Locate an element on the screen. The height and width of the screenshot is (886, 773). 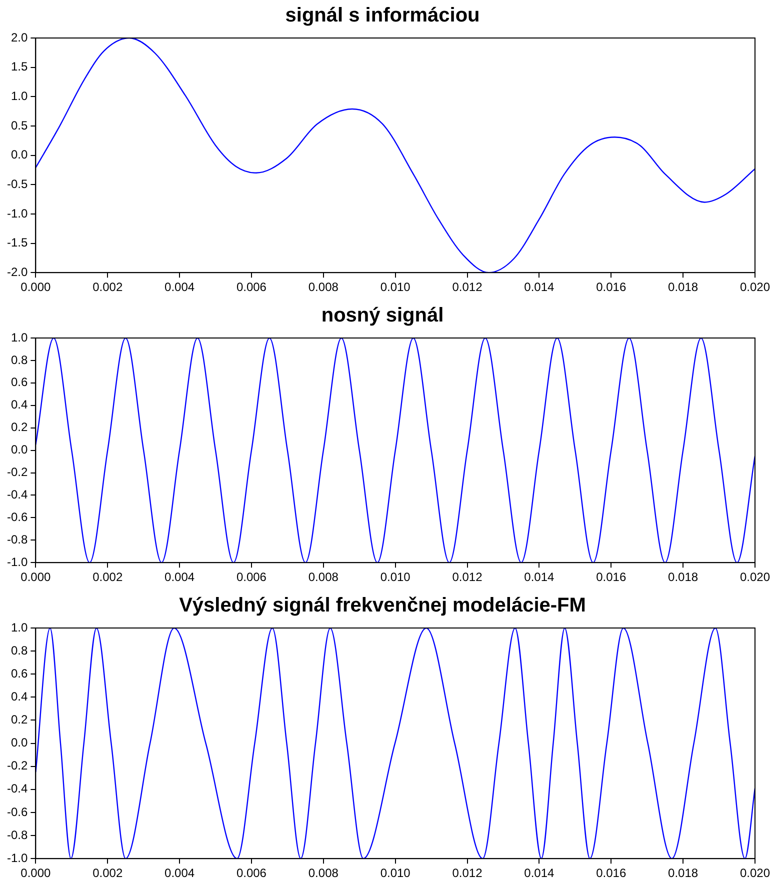
chart-title: nosný signál is located at coordinates (382, 315).